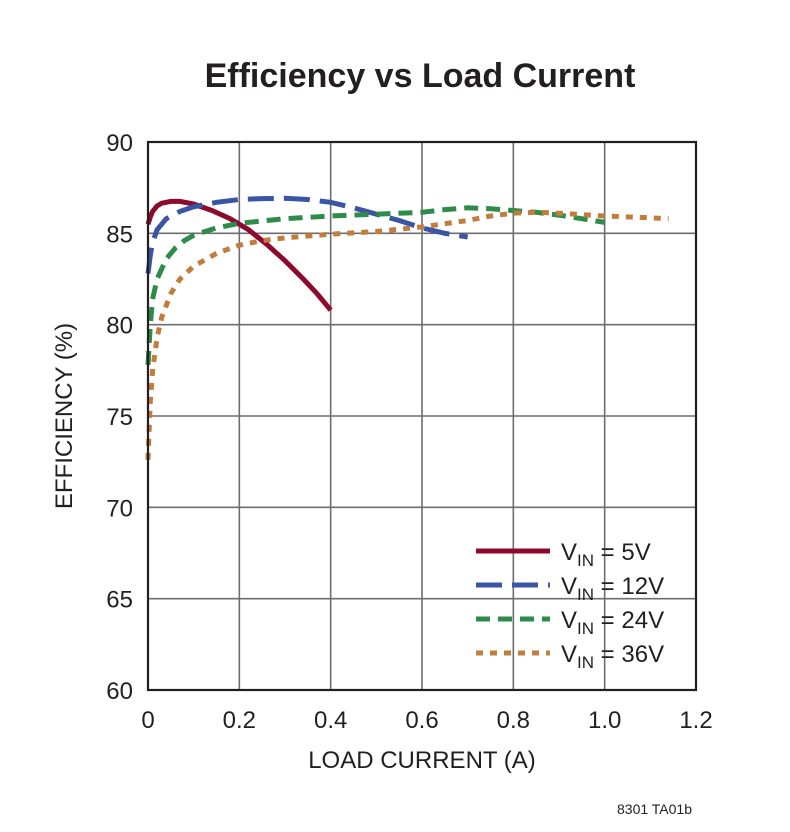 The image size is (790, 832). Describe the element at coordinates (612, 622) in the screenshot. I see `legend-label-vin-24v: VIN = 24V` at that location.